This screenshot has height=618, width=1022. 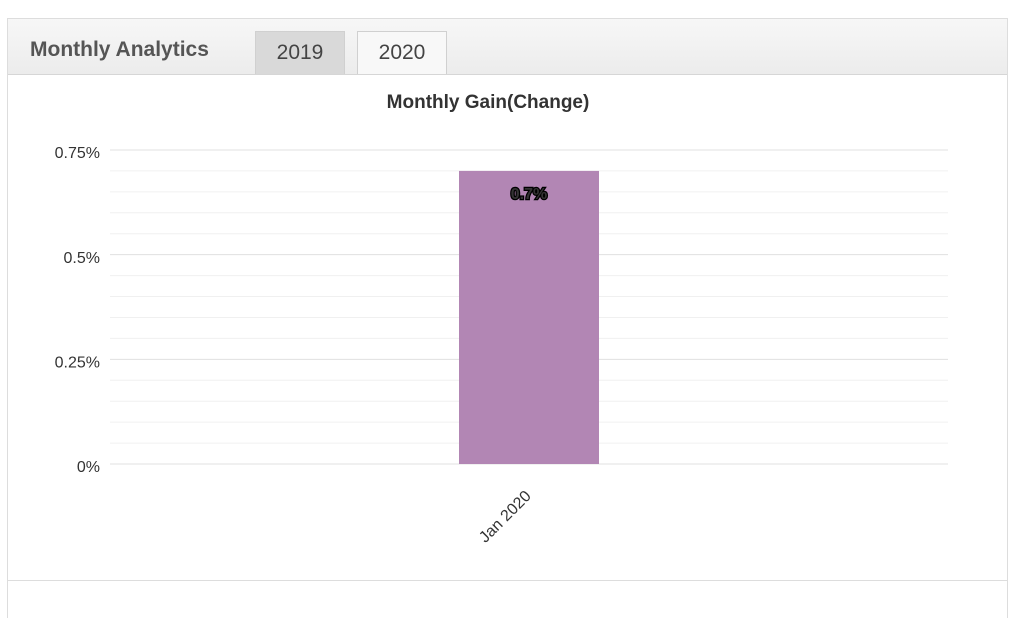 What do you see at coordinates (119, 49) in the screenshot?
I see `panel-title: Monthly Analytics` at bounding box center [119, 49].